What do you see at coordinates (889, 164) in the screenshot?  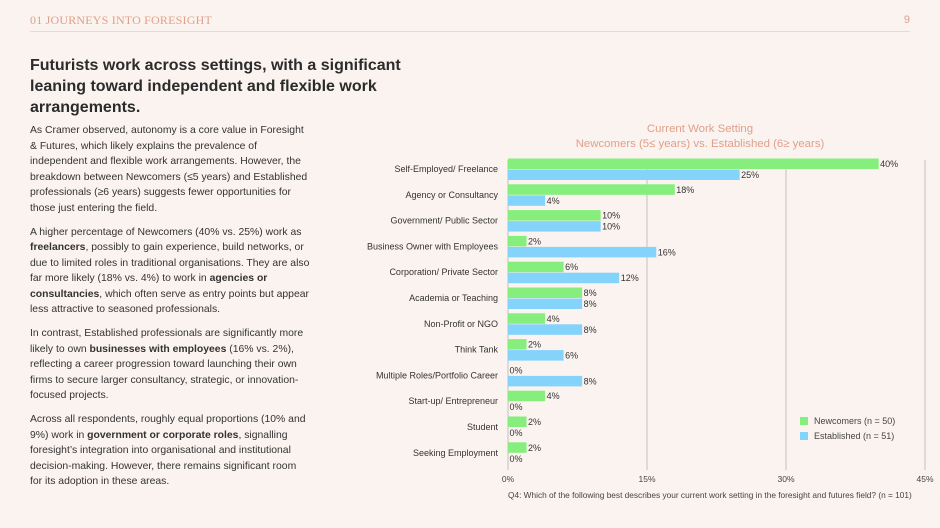 I see `value-label-newcomers-self-employed-freelance: 40%` at bounding box center [889, 164].